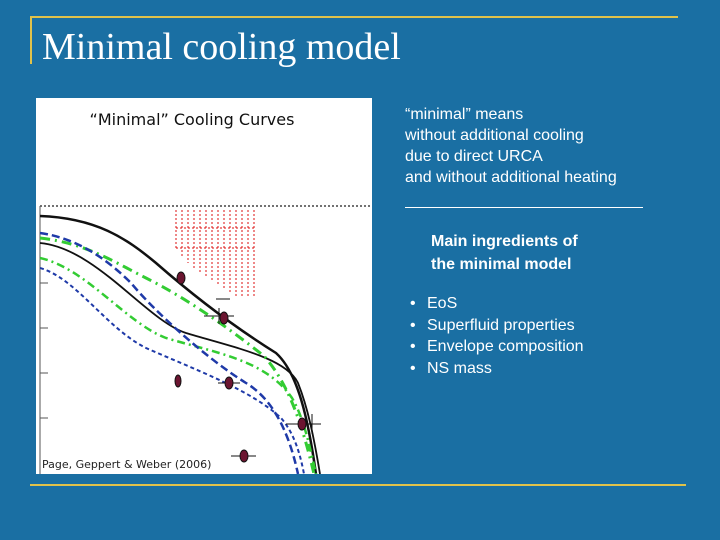  What do you see at coordinates (497, 304) in the screenshot?
I see `list-item: • EoS` at bounding box center [497, 304].